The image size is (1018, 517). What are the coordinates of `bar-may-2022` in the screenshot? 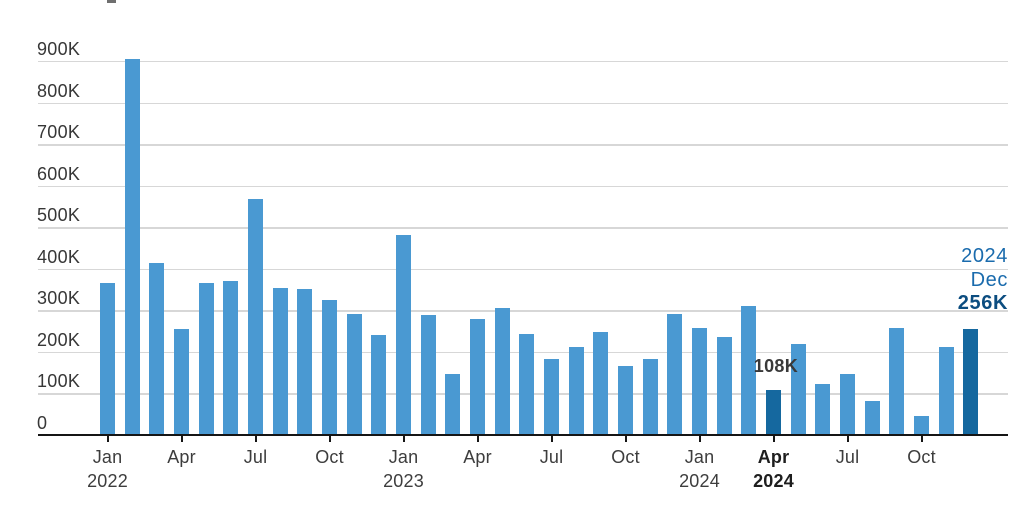 It's located at (206, 359).